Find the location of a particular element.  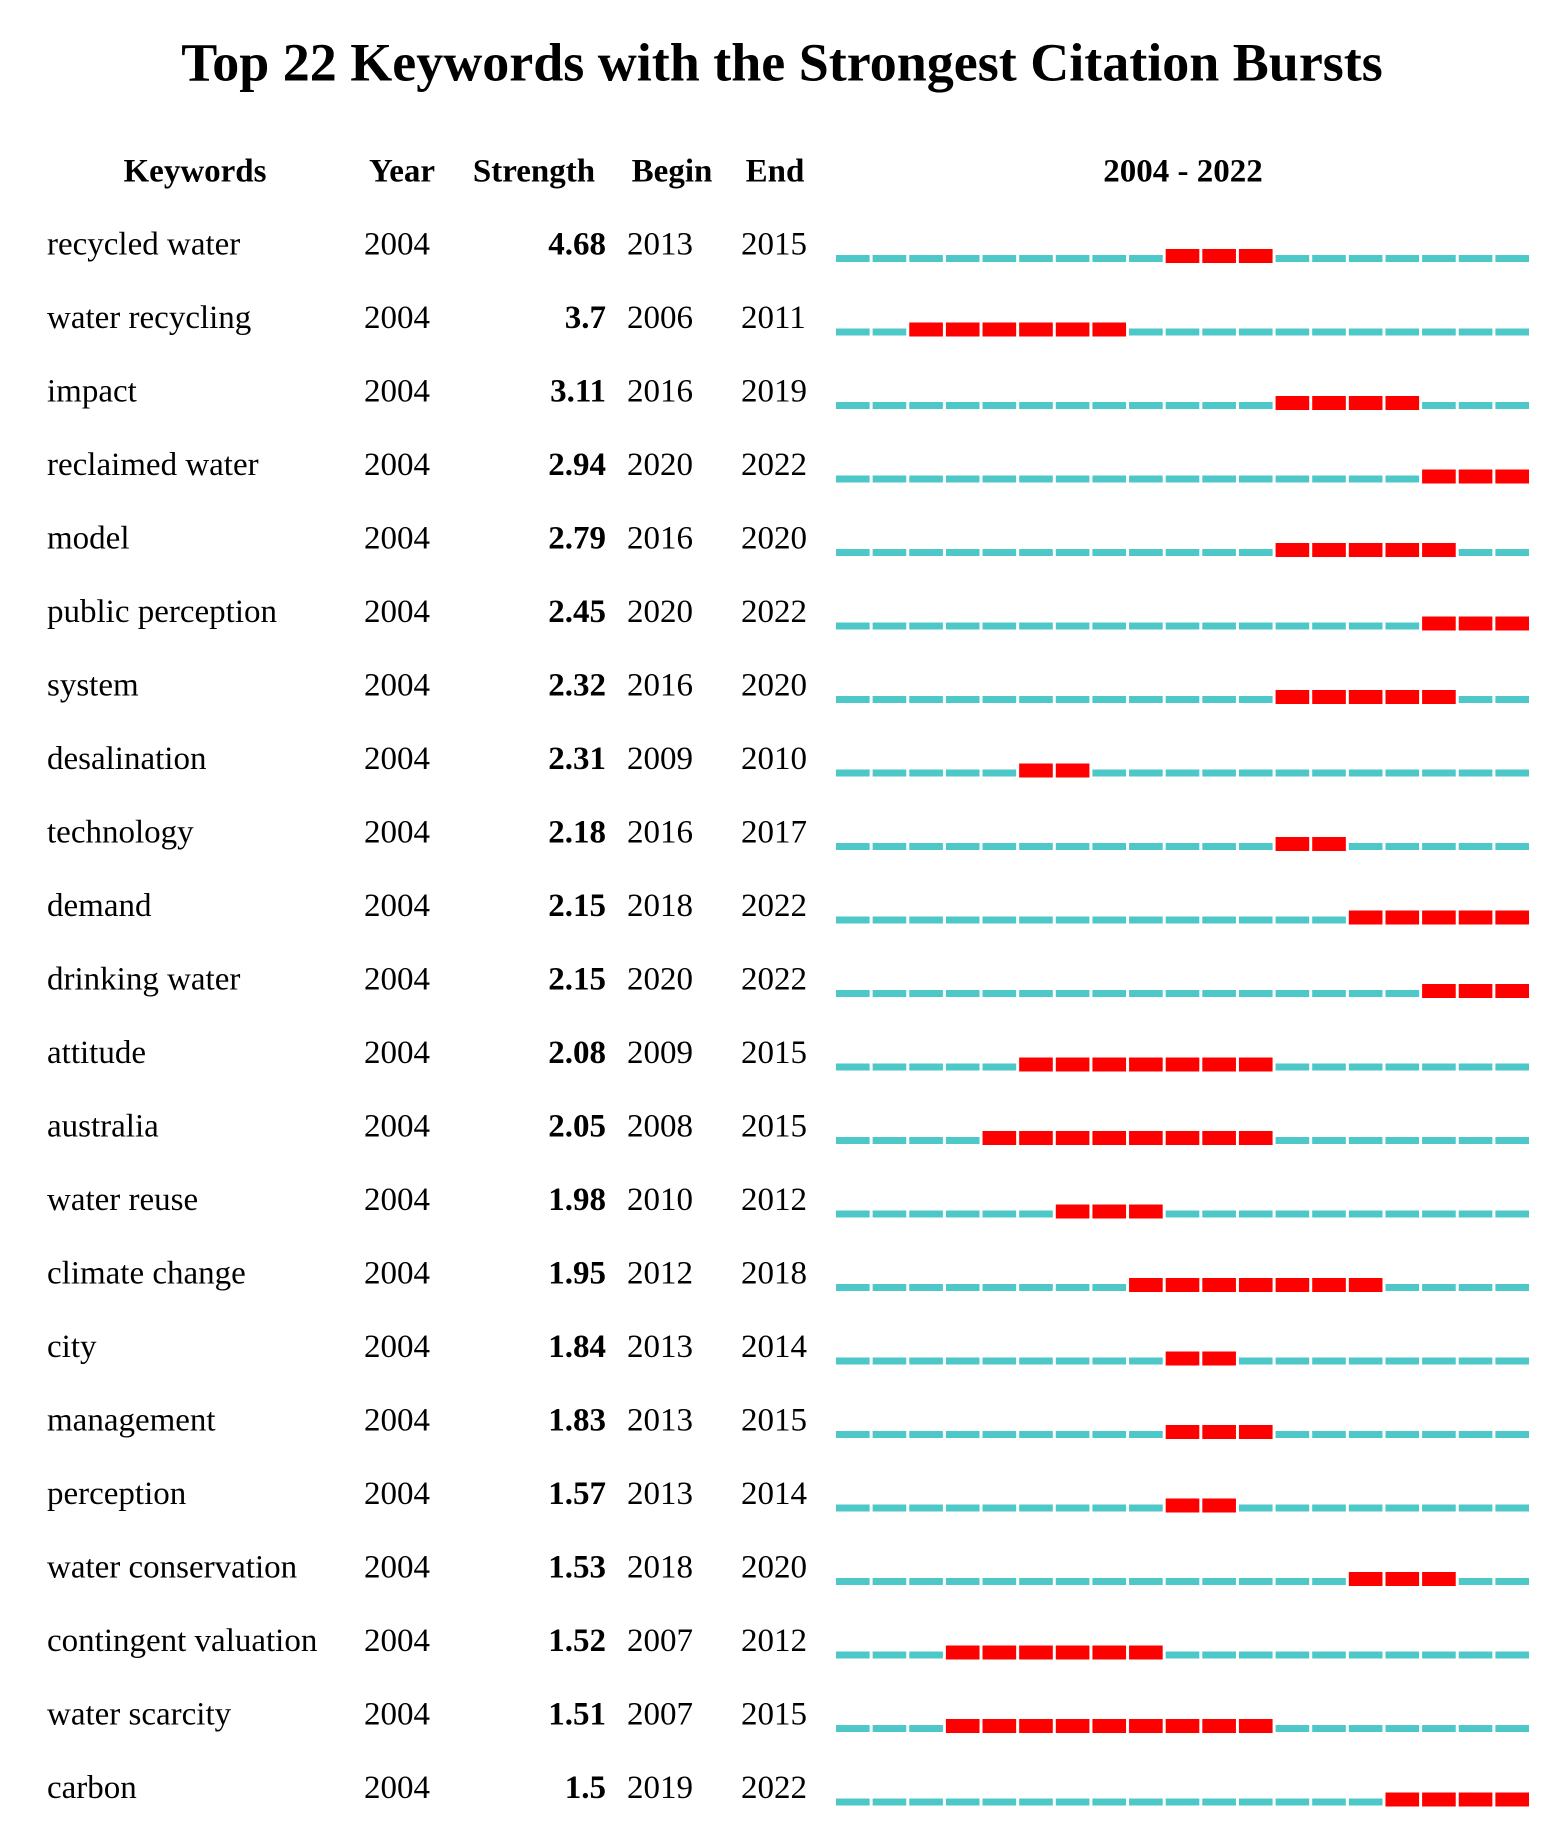

strength: 1.83 is located at coordinates (577, 1421).